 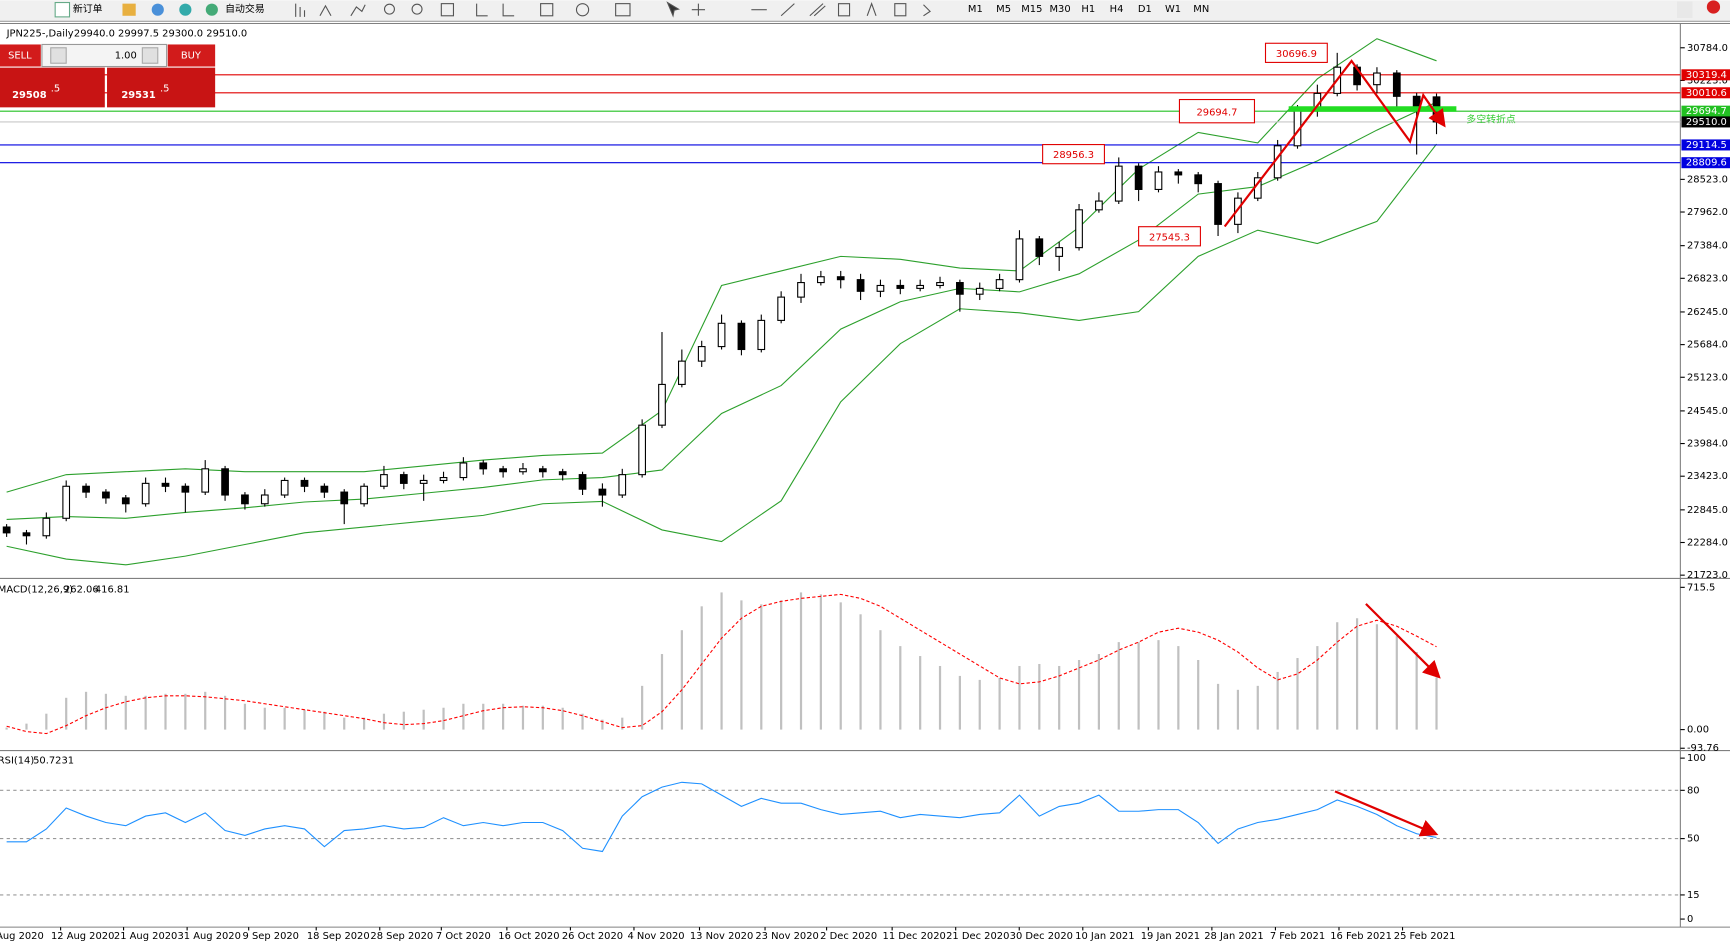 I want to click on indicators-icon, so click(x=547, y=10).